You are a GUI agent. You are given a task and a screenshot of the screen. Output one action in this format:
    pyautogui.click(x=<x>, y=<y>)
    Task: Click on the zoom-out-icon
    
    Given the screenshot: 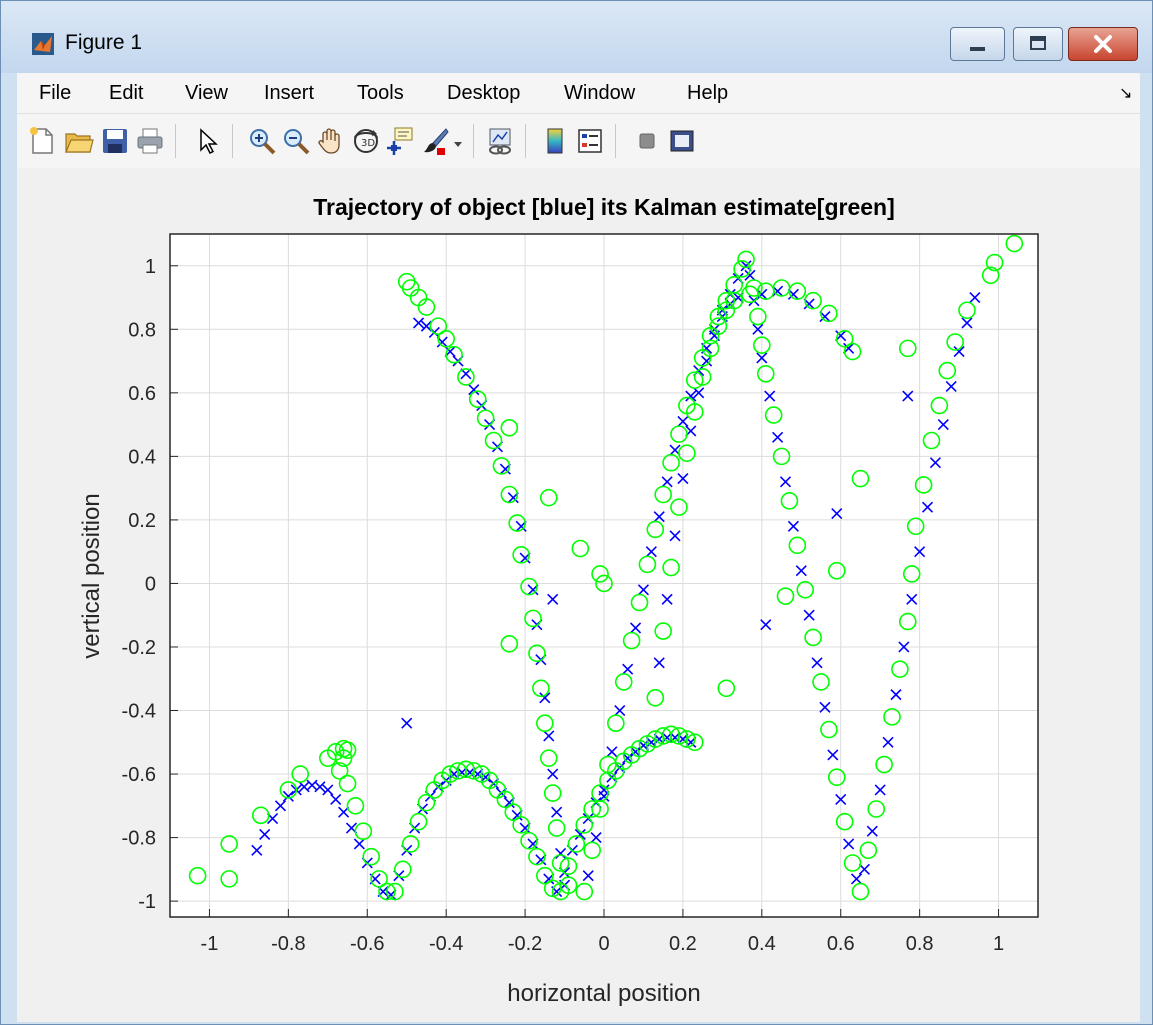 What is the action you would take?
    pyautogui.click(x=296, y=141)
    